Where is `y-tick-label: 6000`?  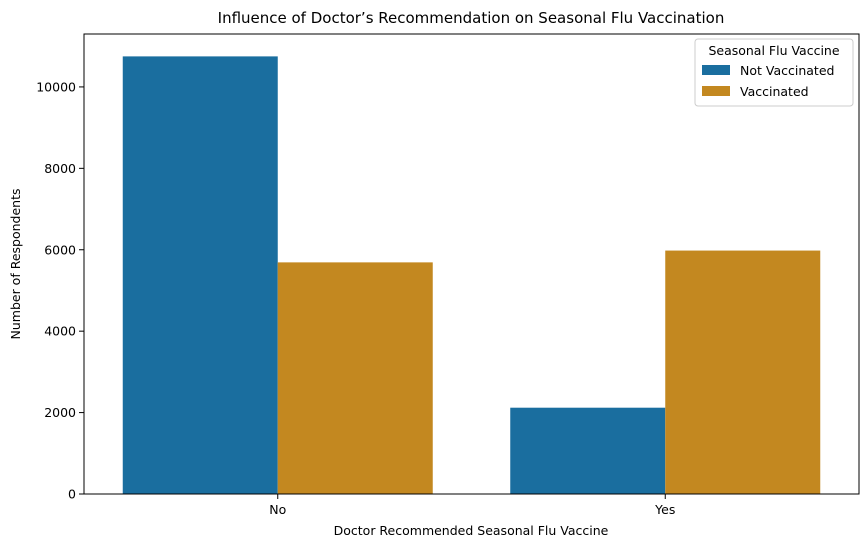 y-tick-label: 6000 is located at coordinates (60, 249).